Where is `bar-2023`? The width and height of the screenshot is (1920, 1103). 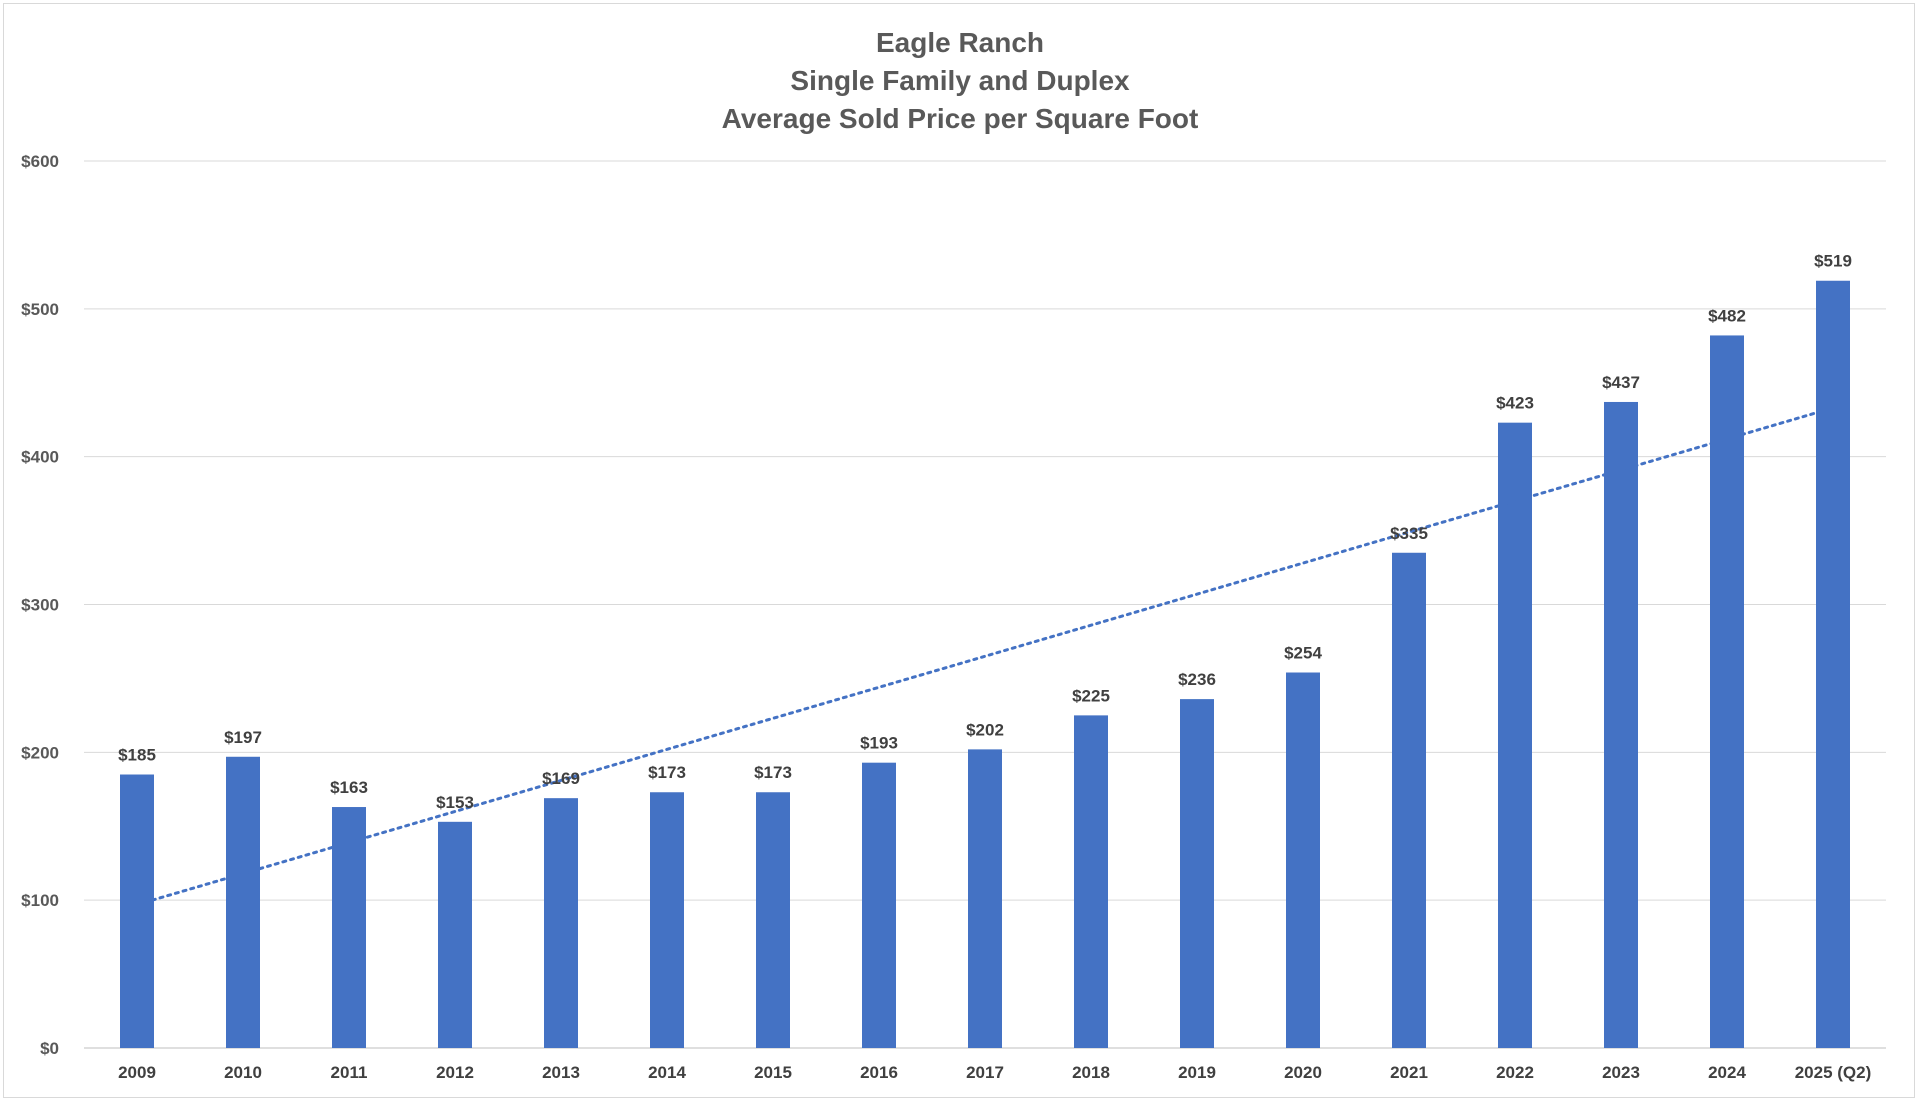
bar-2023 is located at coordinates (1621, 724).